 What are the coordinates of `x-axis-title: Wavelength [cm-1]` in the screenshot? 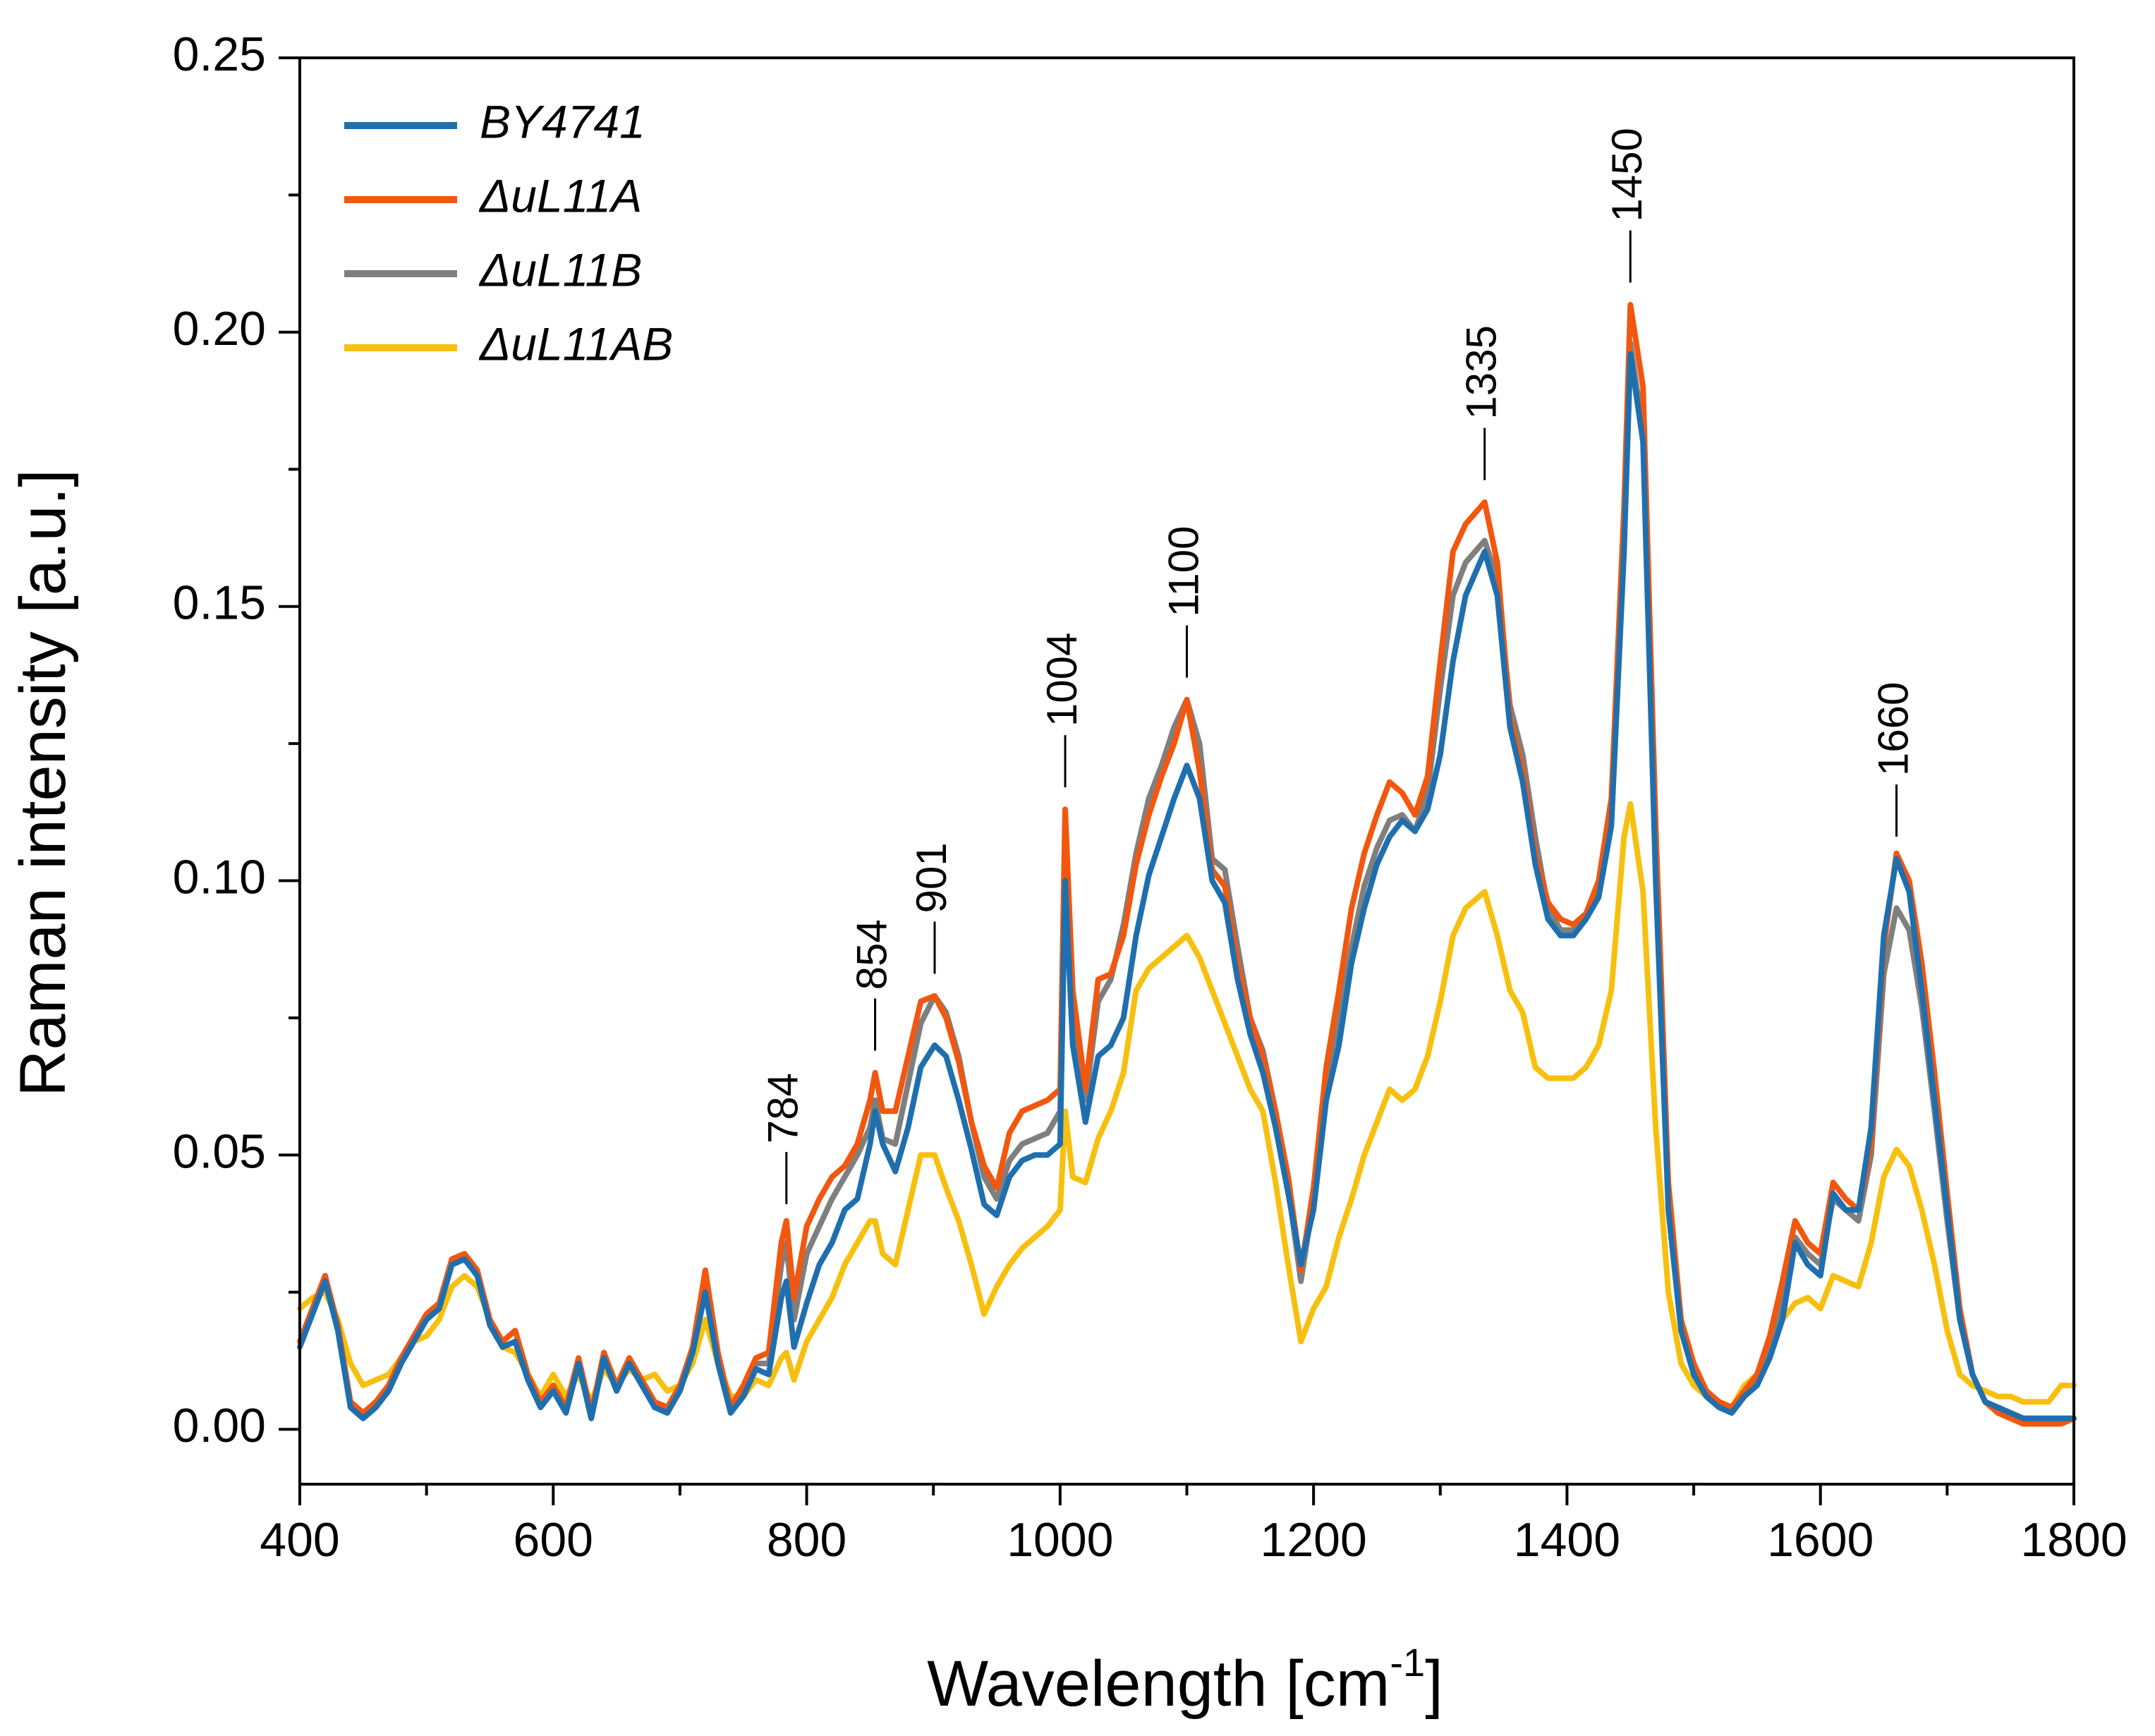 It's located at (1185, 1680).